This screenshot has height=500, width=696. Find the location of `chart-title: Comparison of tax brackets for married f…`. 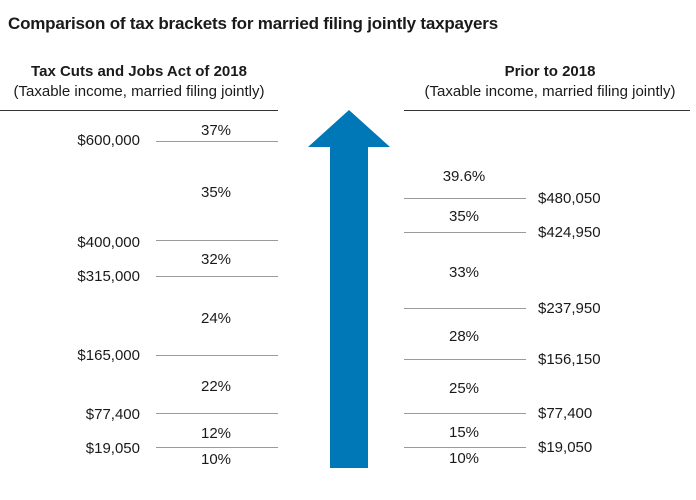

chart-title: Comparison of tax brackets for married f… is located at coordinates (253, 23).